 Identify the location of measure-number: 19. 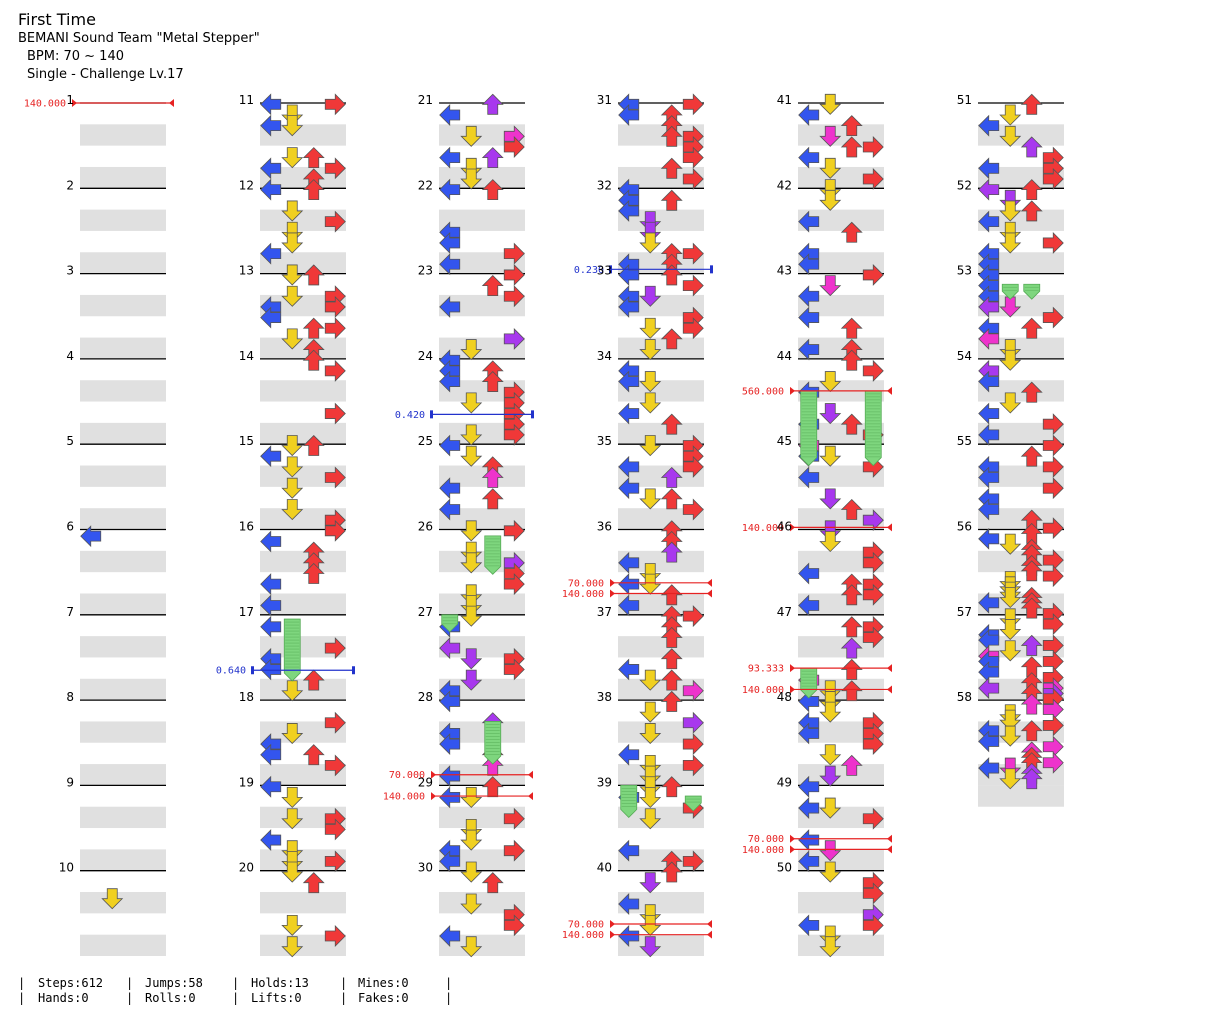
(246, 782).